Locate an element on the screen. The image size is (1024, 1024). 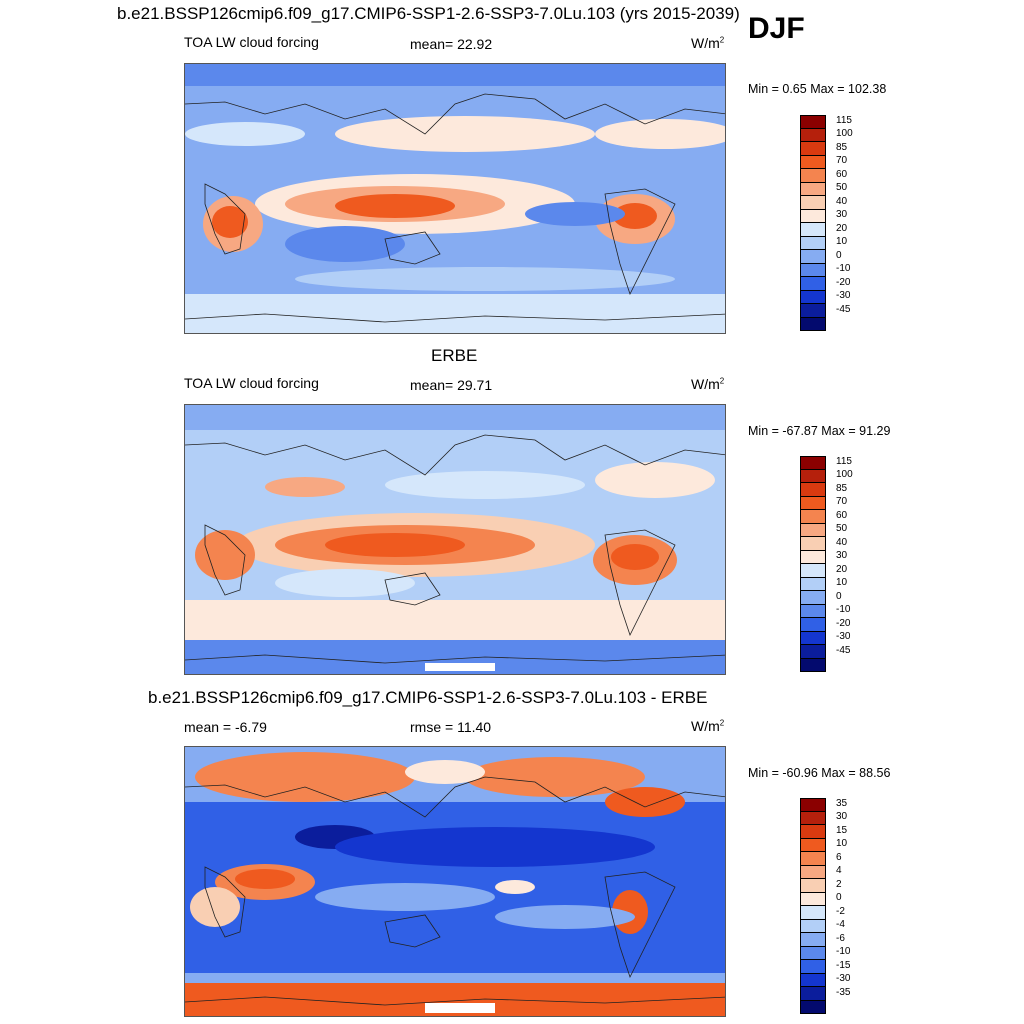
colorbar-tick-label: -6 is located at coordinates (840, 938).